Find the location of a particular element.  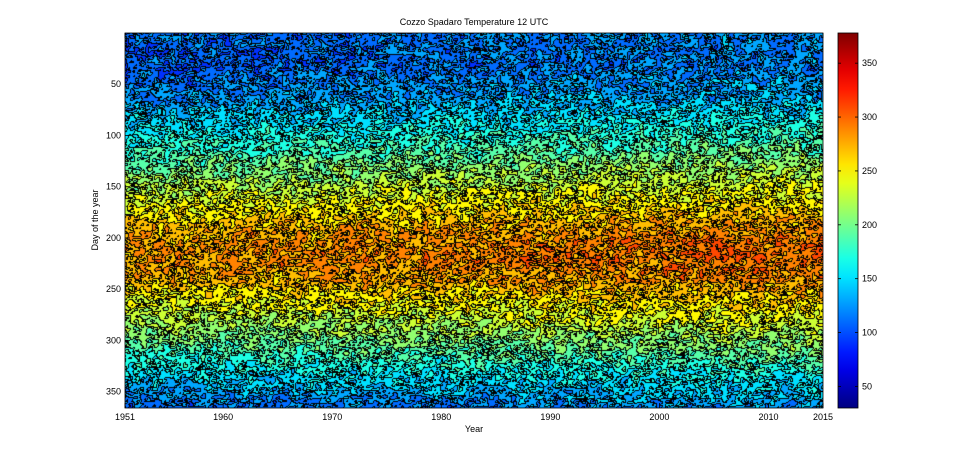

x-tick-label: 1980 is located at coordinates (441, 417).